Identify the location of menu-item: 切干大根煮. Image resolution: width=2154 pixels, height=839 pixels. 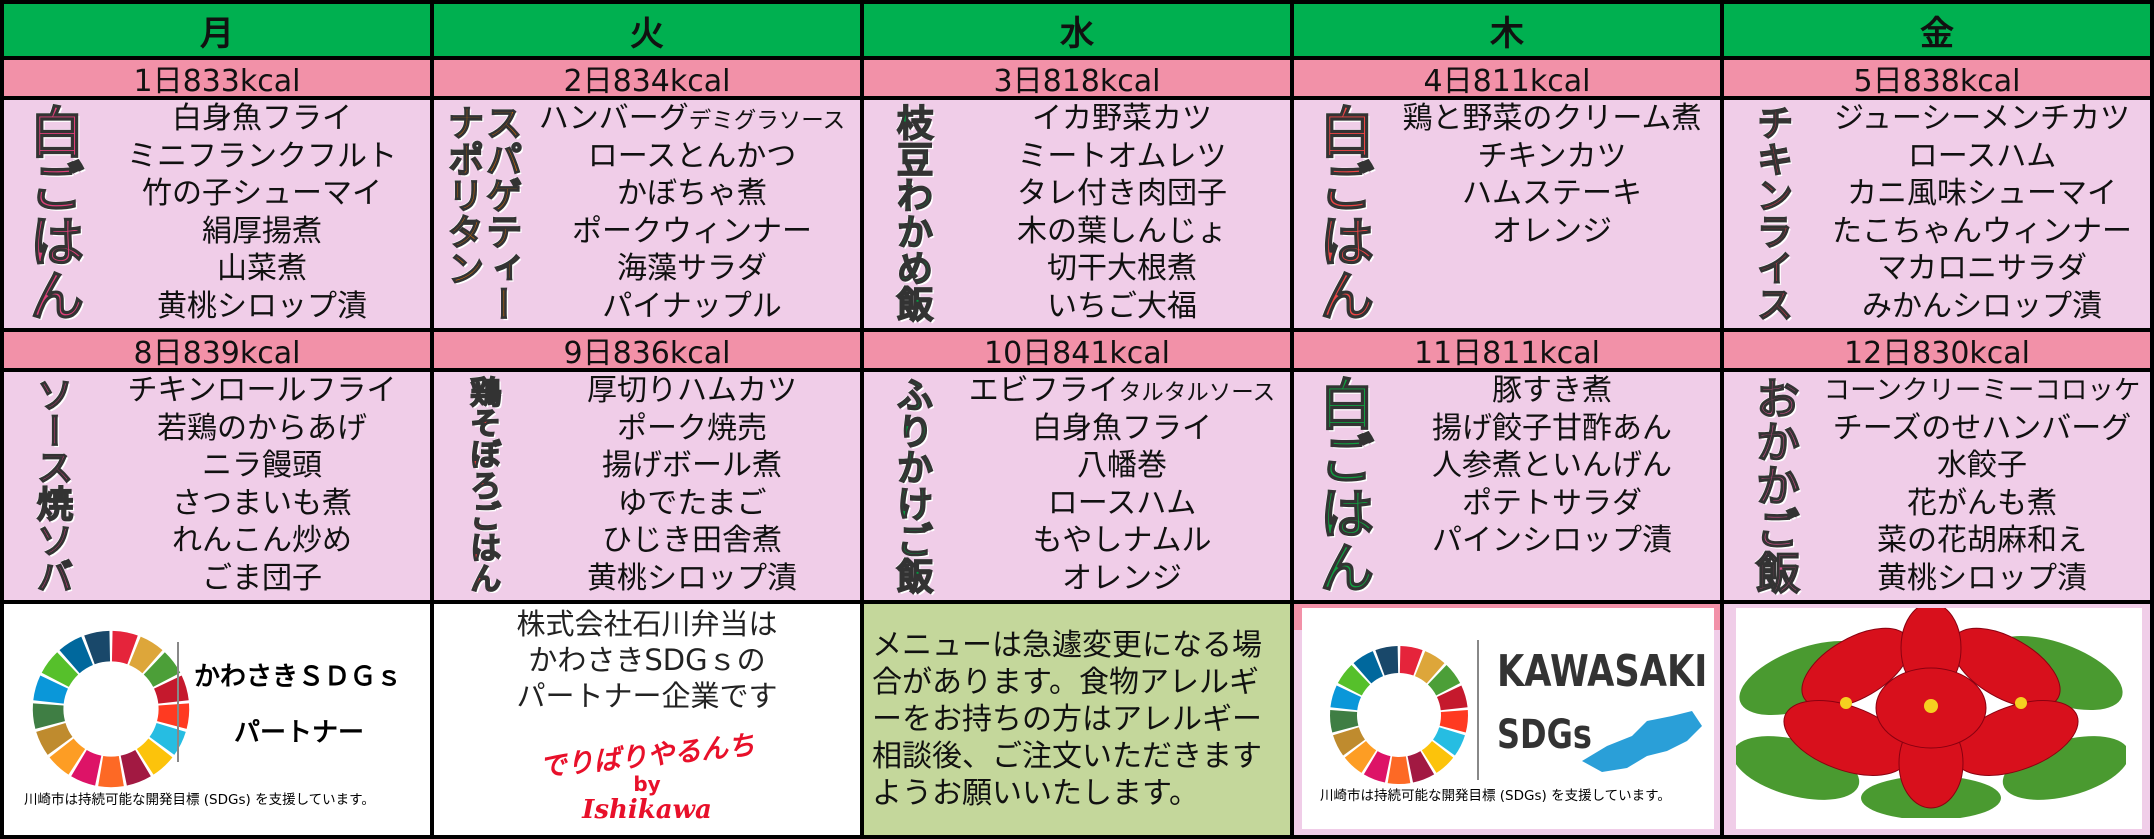
(1122, 268).